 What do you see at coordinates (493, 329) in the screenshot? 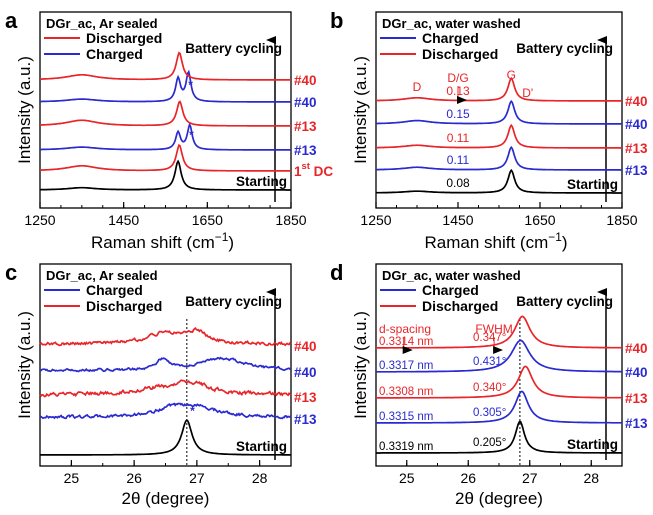
I see `fwhm-header: FWHM` at bounding box center [493, 329].